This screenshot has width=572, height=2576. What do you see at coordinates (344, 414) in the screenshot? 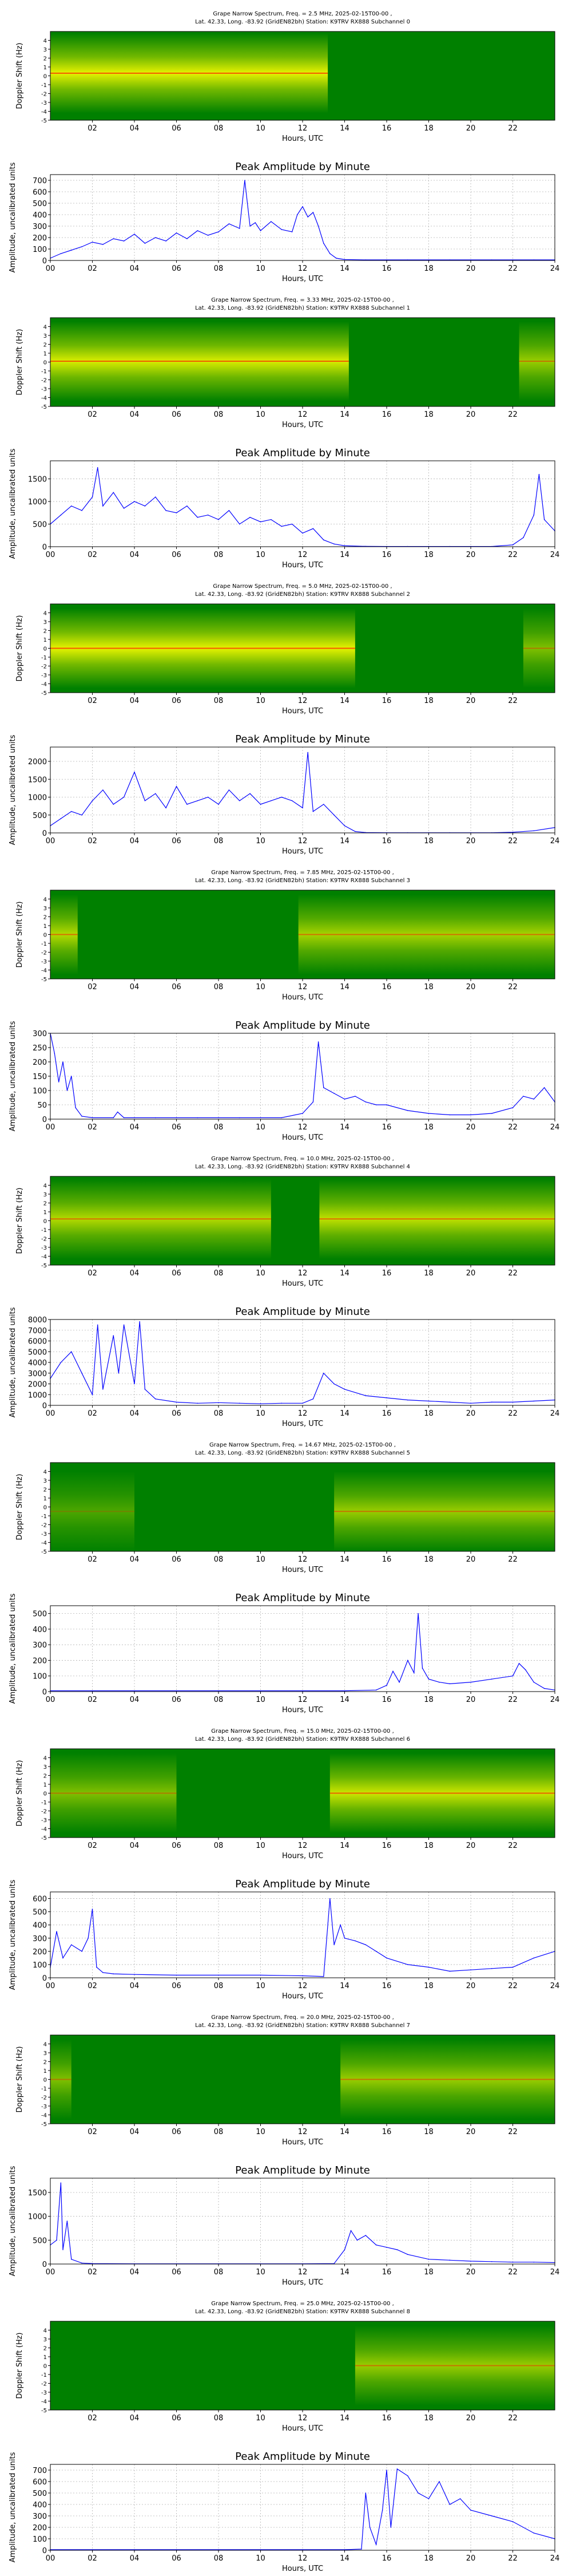
I see `spectrogram-xtick-label-2-6: 14` at bounding box center [344, 414].